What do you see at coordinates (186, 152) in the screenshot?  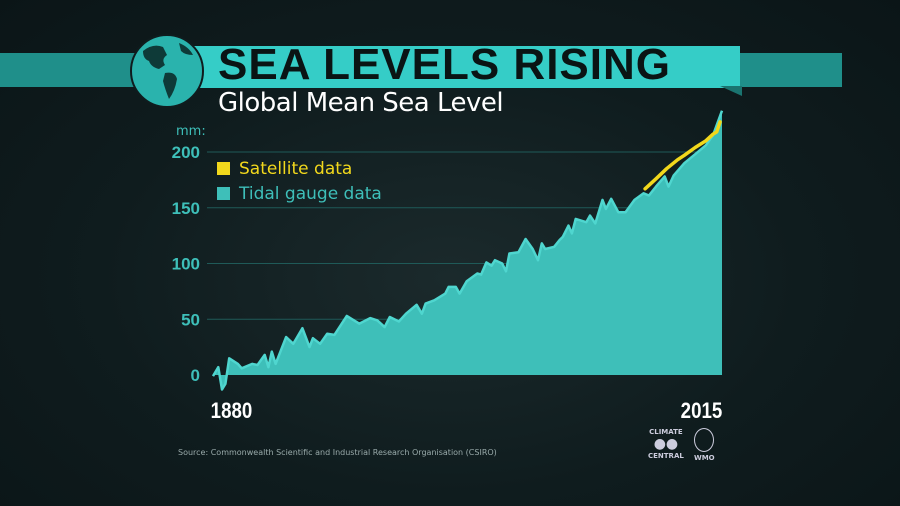 I see `y-tick-label: 200` at bounding box center [186, 152].